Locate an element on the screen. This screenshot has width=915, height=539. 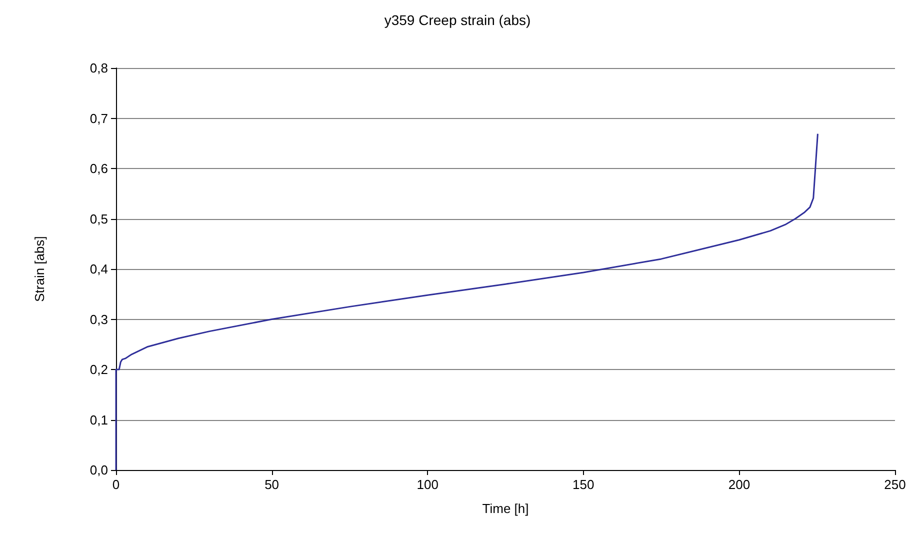
chart-title: y359 Creep strain (abs) is located at coordinates (457, 20).